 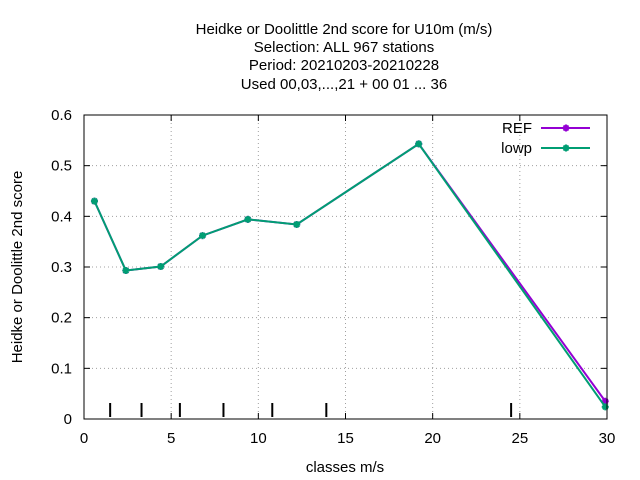 What do you see at coordinates (61, 216) in the screenshot?
I see `y-tick-label: 0.4` at bounding box center [61, 216].